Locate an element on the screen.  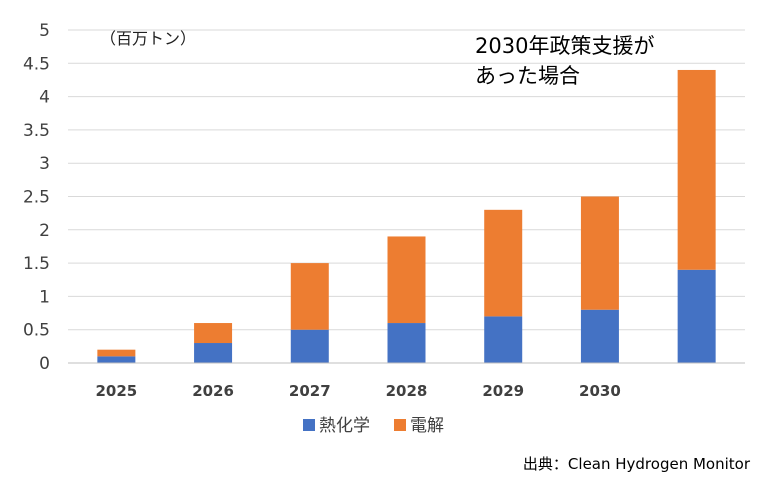
legend-label-thermochemical: 熱化学 is located at coordinates (344, 426).